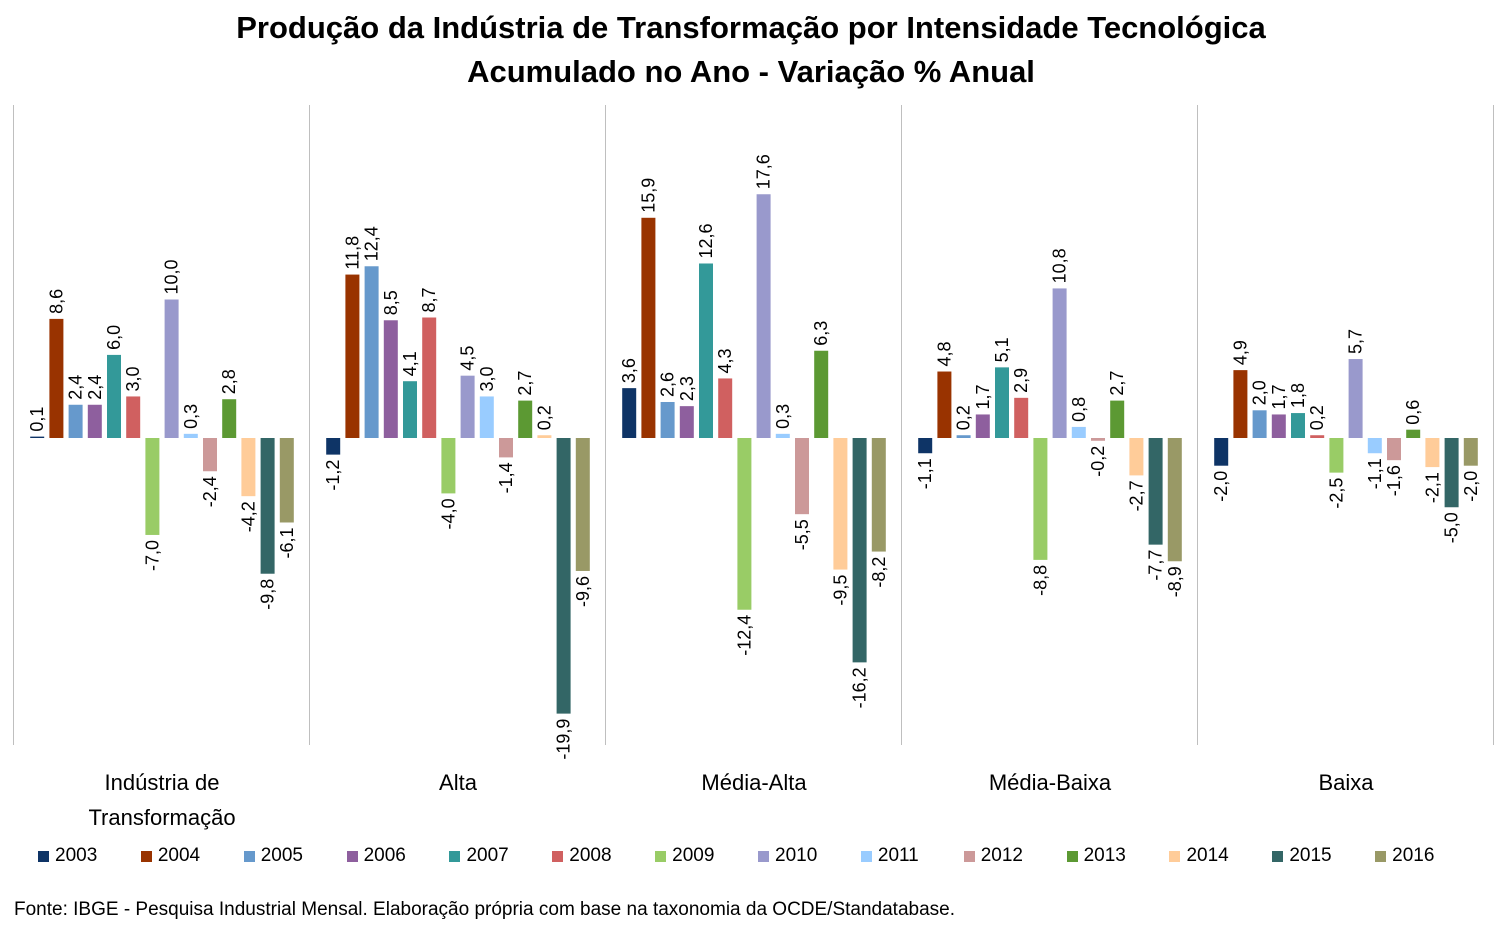 The width and height of the screenshot is (1502, 929). I want to click on legend-label: 2008, so click(590, 855).